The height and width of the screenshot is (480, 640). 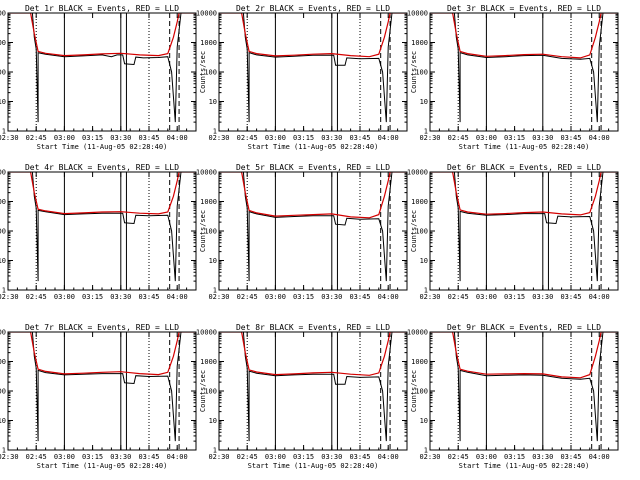 What do you see at coordinates (102, 327) in the screenshot?
I see `chart-title: Det 7r BLACK = Events, RED = LLD` at bounding box center [102, 327].